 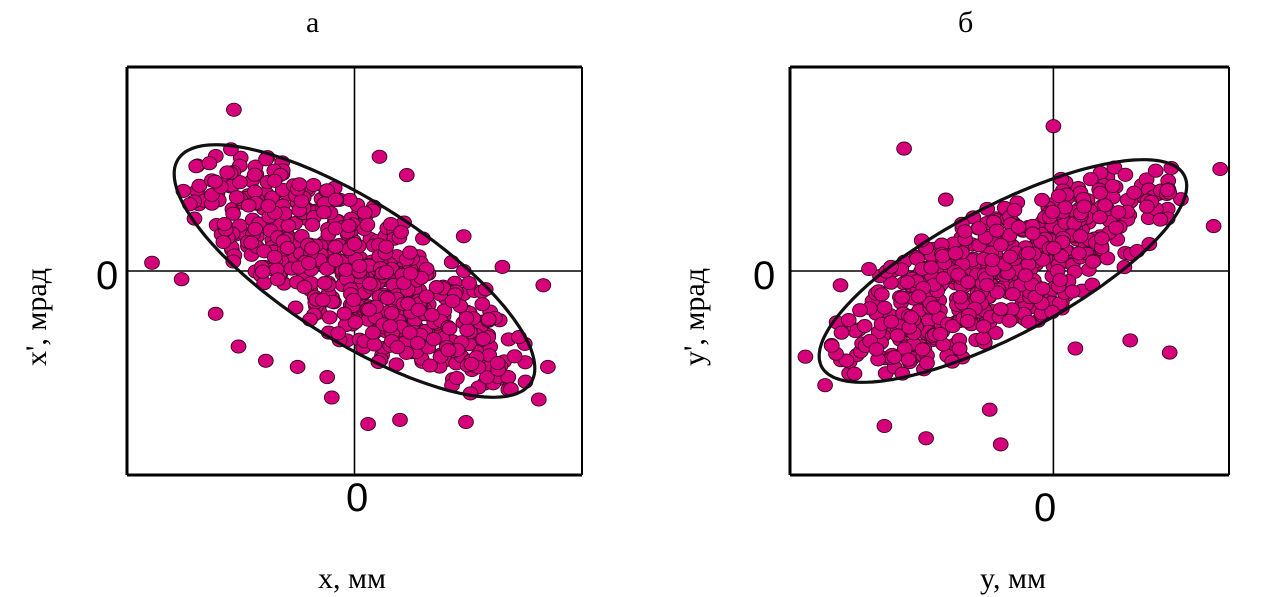 I want to click on panel-a-y-zero-label: 0, so click(x=107, y=276).